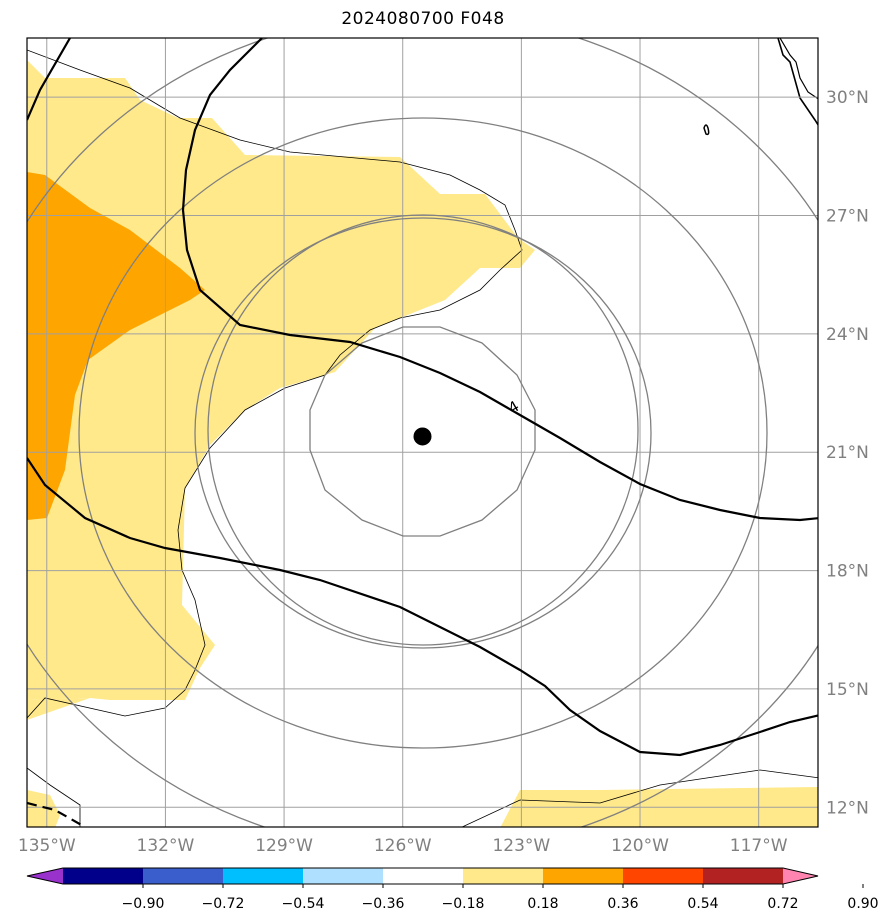 This screenshot has height=924, width=888. I want to click on shaded-region-light-lowwest, so click(58, 709).